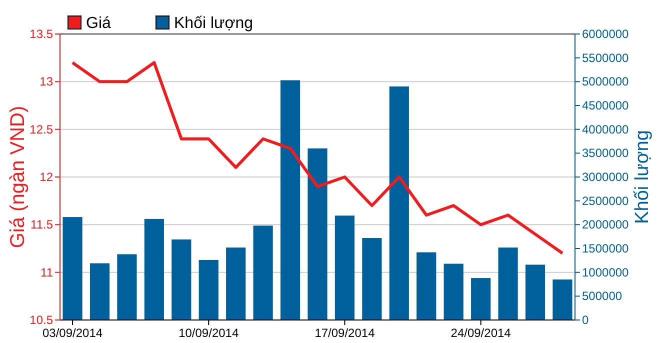  What do you see at coordinates (585, 320) in the screenshot?
I see `y2-tick-label: 0` at bounding box center [585, 320].